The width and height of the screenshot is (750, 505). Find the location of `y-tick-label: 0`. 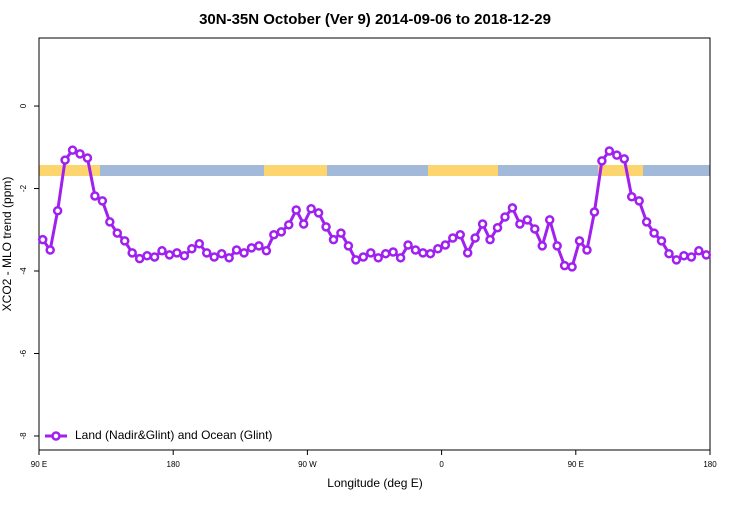

y-tick-label: 0 is located at coordinates (23, 105).